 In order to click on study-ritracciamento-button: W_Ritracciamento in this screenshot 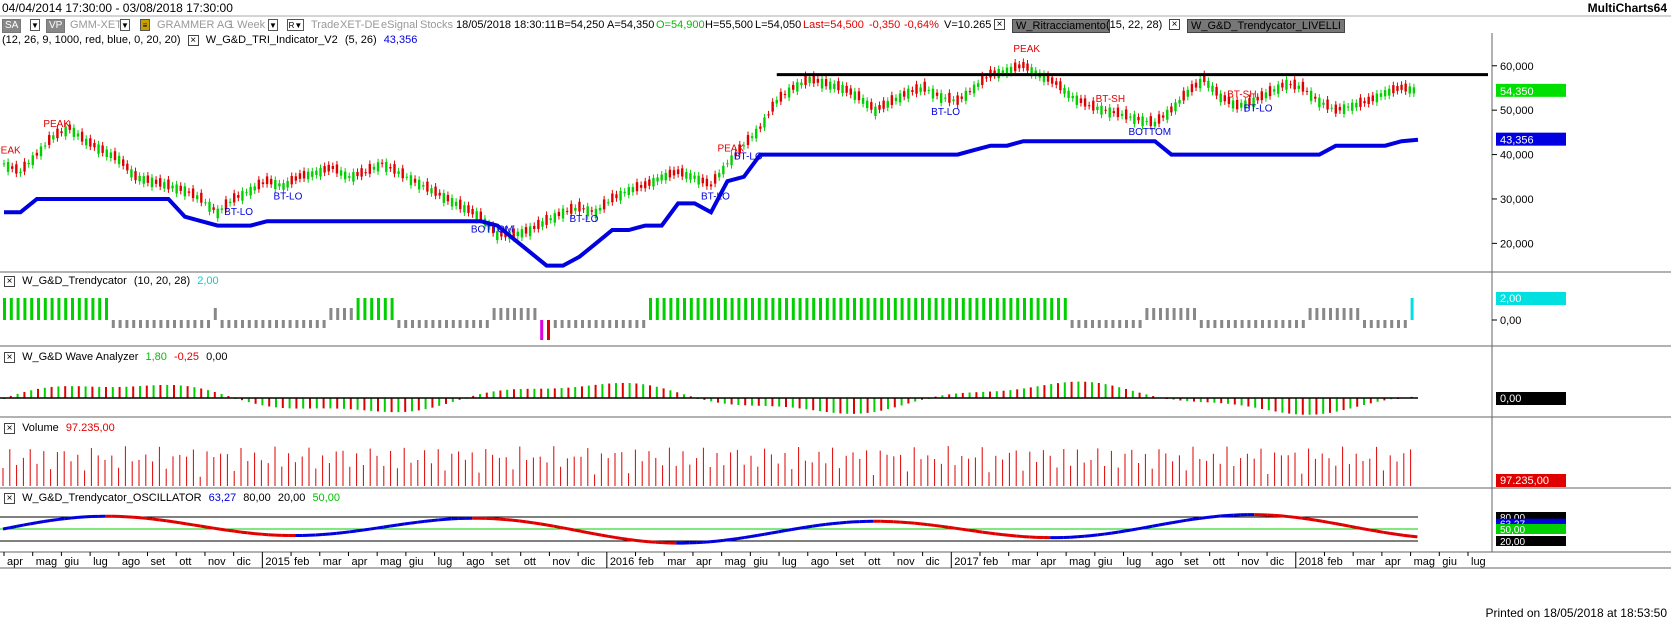, I will do `click(1061, 26)`.